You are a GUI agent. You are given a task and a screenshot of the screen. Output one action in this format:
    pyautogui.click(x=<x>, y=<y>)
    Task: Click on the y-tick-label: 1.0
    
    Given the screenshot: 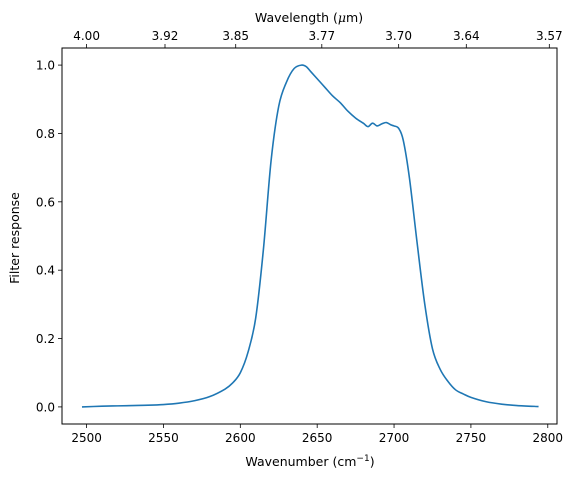 What is the action you would take?
    pyautogui.click(x=45, y=66)
    